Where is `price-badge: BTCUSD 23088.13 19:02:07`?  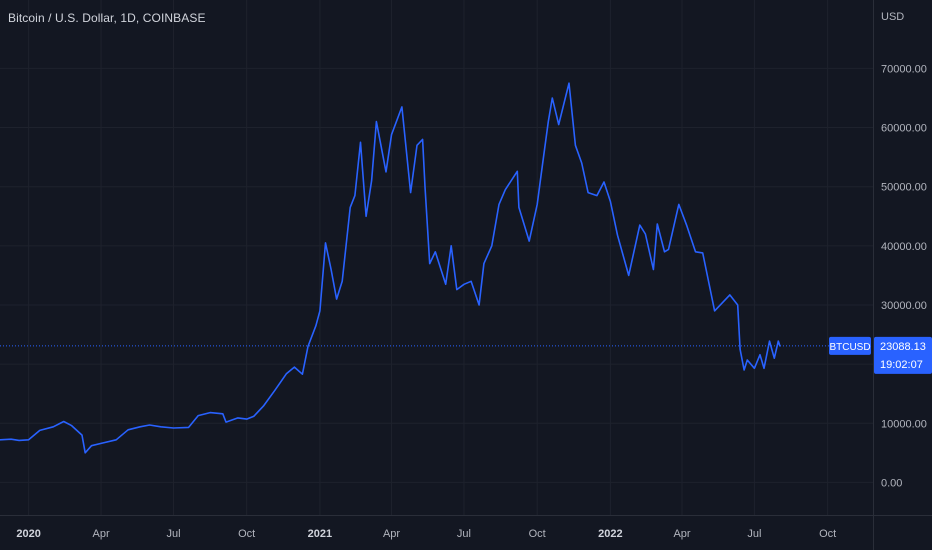 price-badge: BTCUSD 23088.13 19:02:07 is located at coordinates (880, 355).